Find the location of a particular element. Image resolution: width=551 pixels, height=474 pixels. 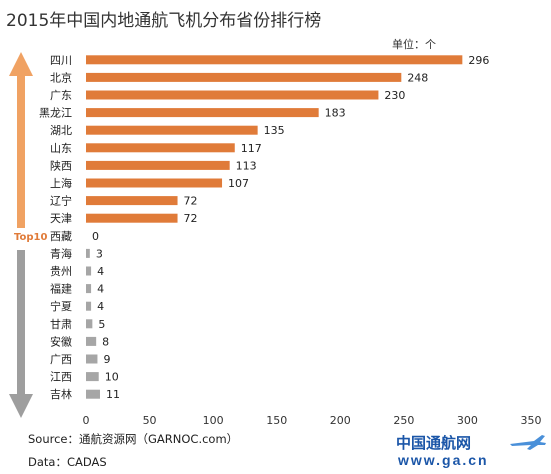

data-label: 10 is located at coordinates (112, 377).